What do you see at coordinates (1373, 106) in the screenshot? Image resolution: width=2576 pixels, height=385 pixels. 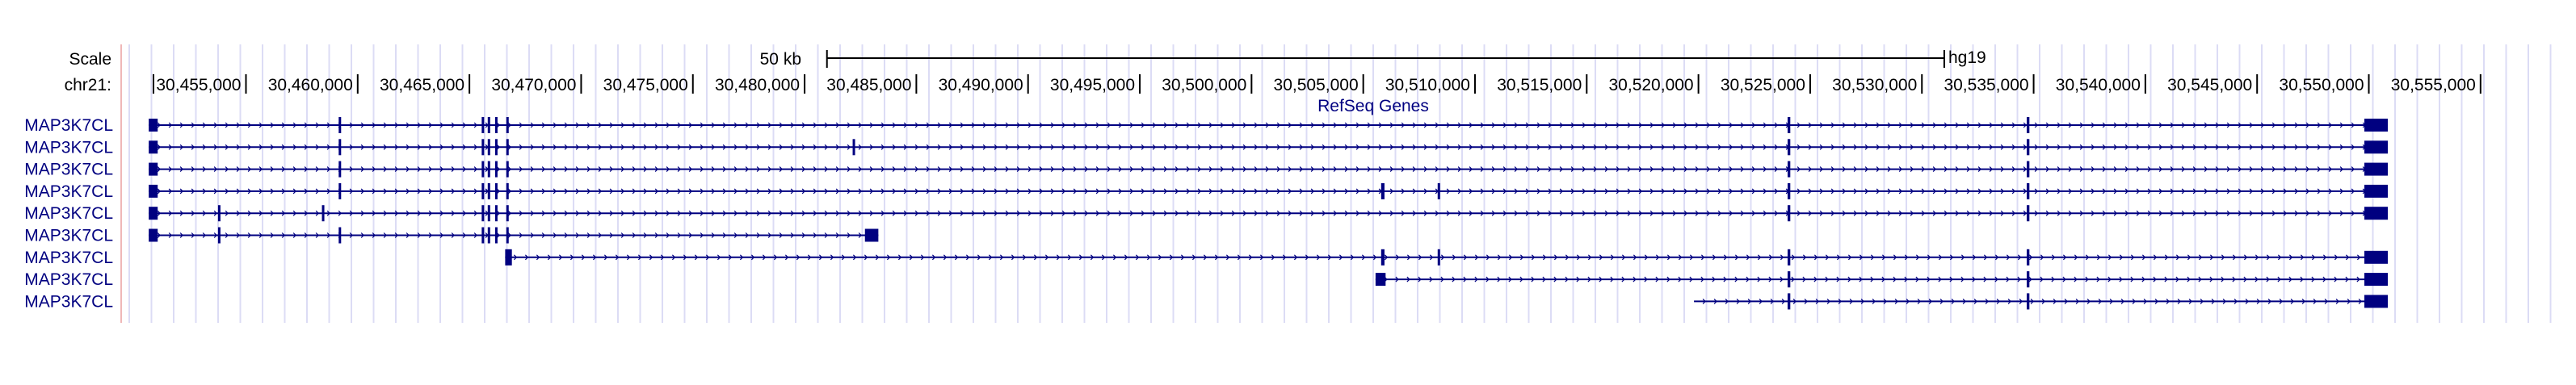 I see `track-title: RefSeq Genes` at bounding box center [1373, 106].